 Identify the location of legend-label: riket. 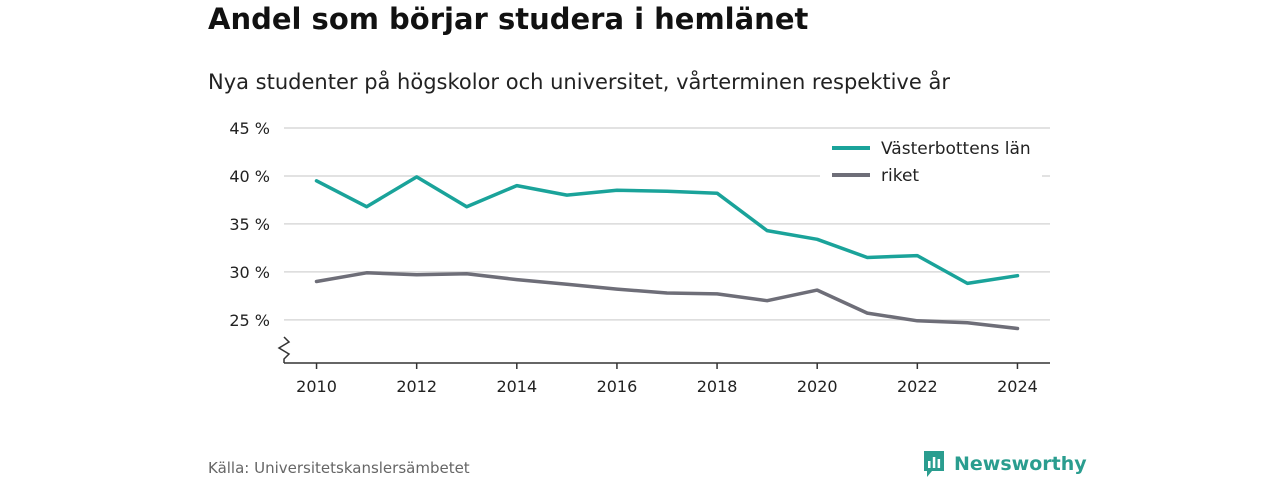
(900, 176).